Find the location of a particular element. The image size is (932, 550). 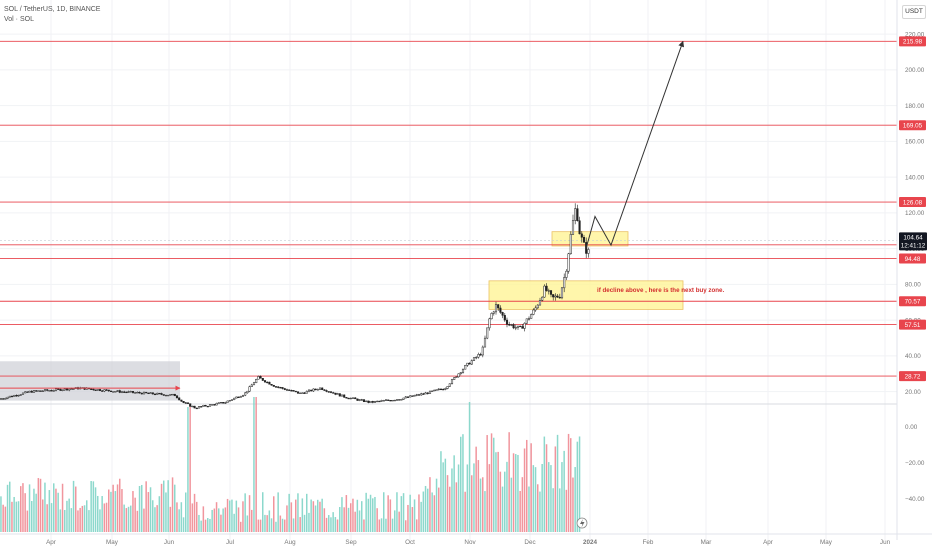

current-price-label: 104.64 is located at coordinates (913, 237).